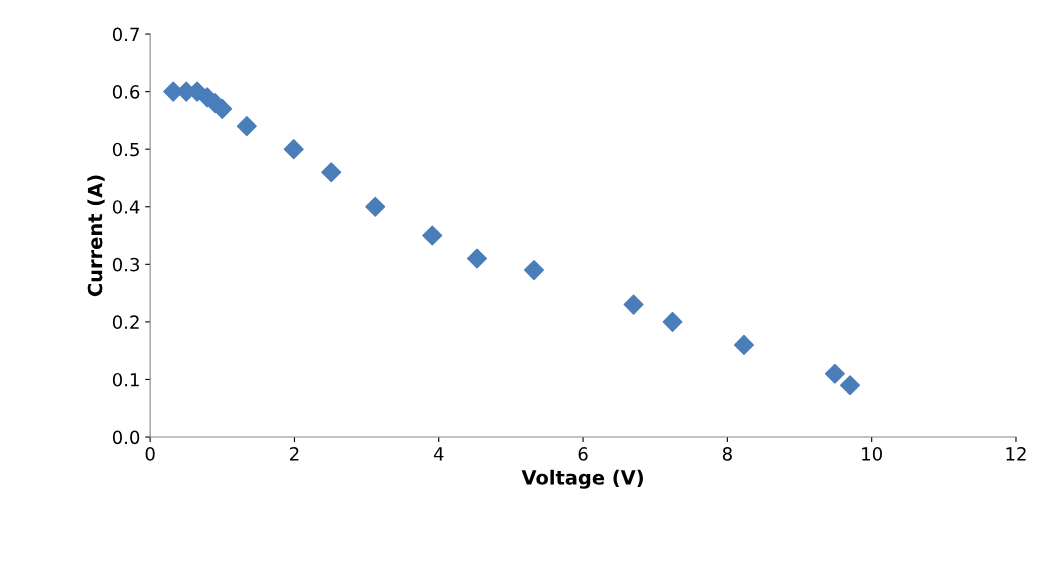 Image resolution: width=1050 pixels, height=577 pixels. What do you see at coordinates (294, 454) in the screenshot?
I see `x-tick-label: 2` at bounding box center [294, 454].